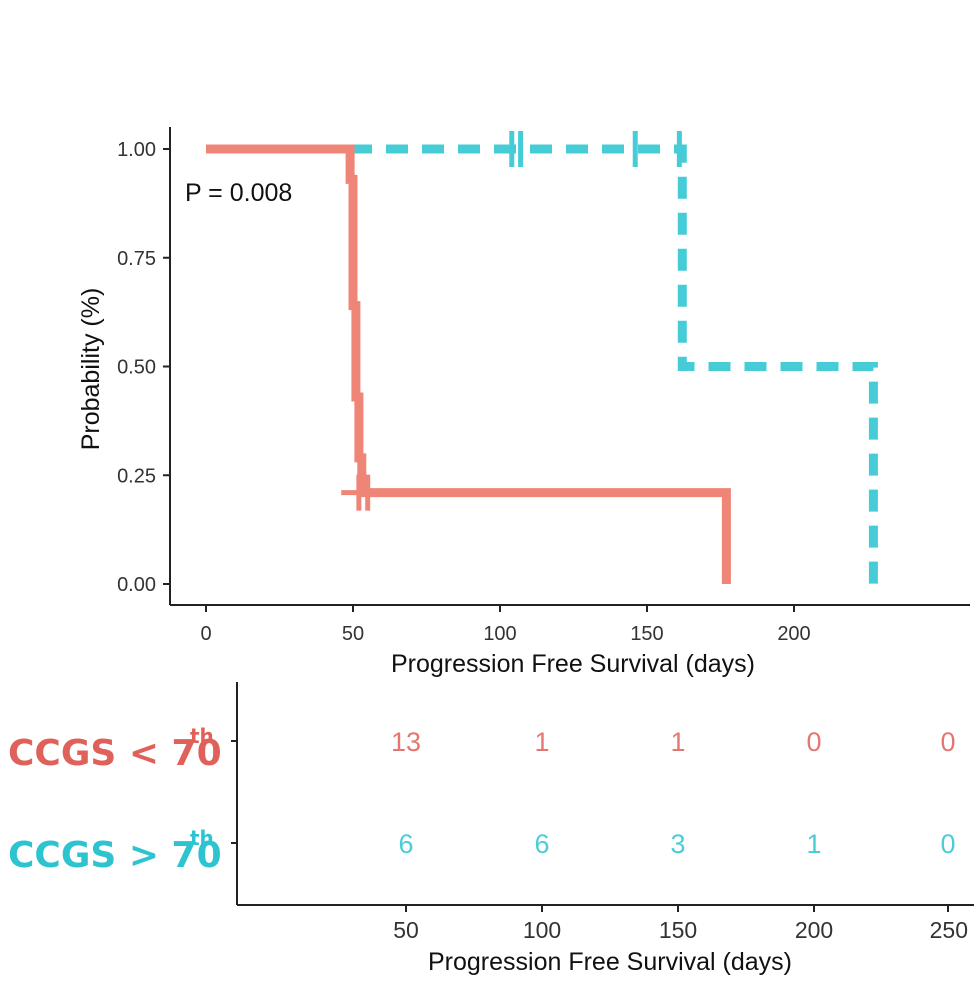 This screenshot has width=974, height=995. Describe the element at coordinates (673, 793) in the screenshot. I see `risk-table-cells: 13 1 1 0 0 6 6 3 1 0` at that location.